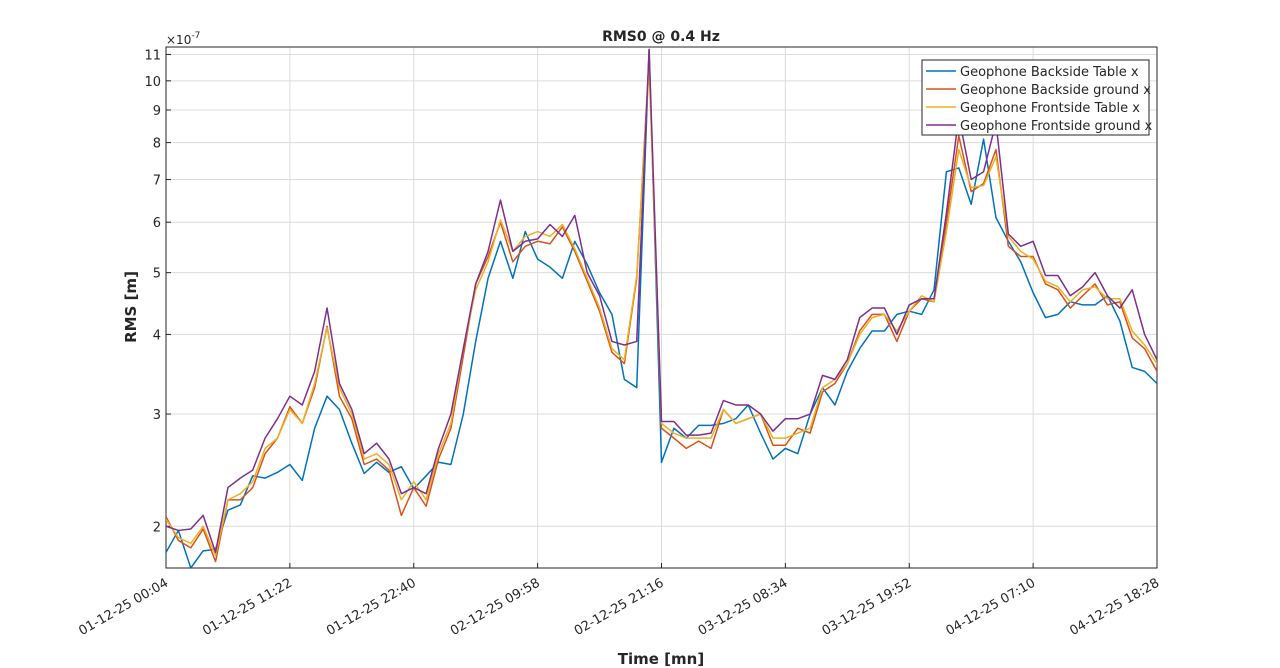 The image size is (1280, 668). I want to click on y-multiplier: ×10, so click(178, 40).